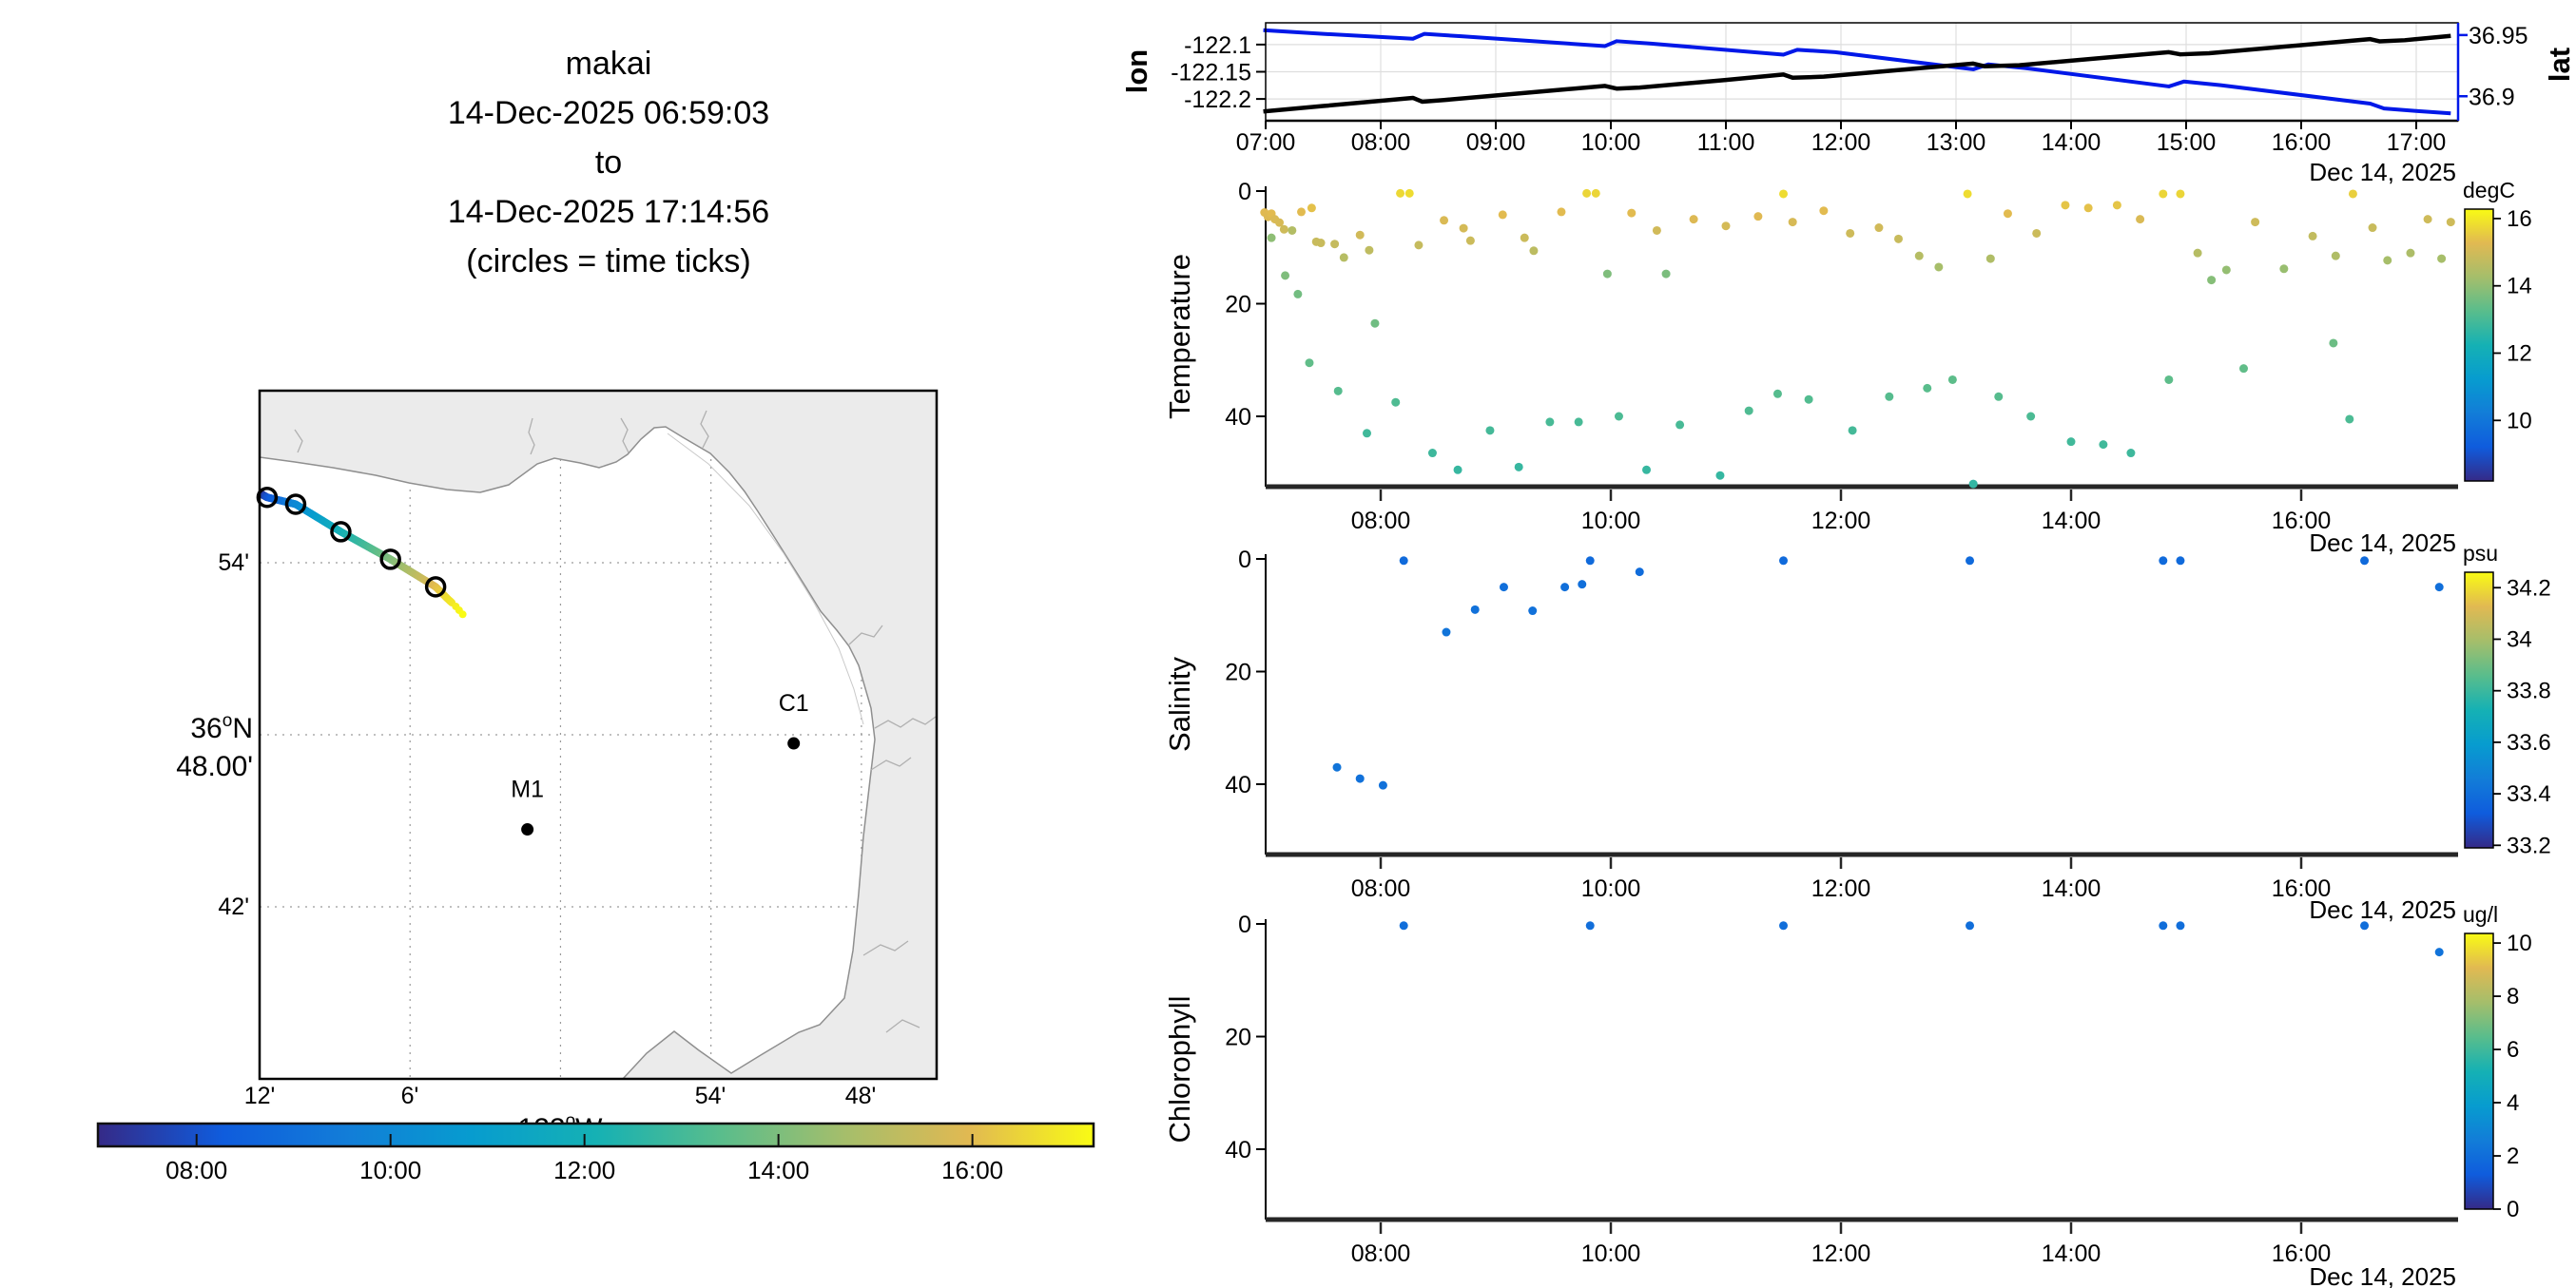  I want to click on lat-line, so click(1857, 72).